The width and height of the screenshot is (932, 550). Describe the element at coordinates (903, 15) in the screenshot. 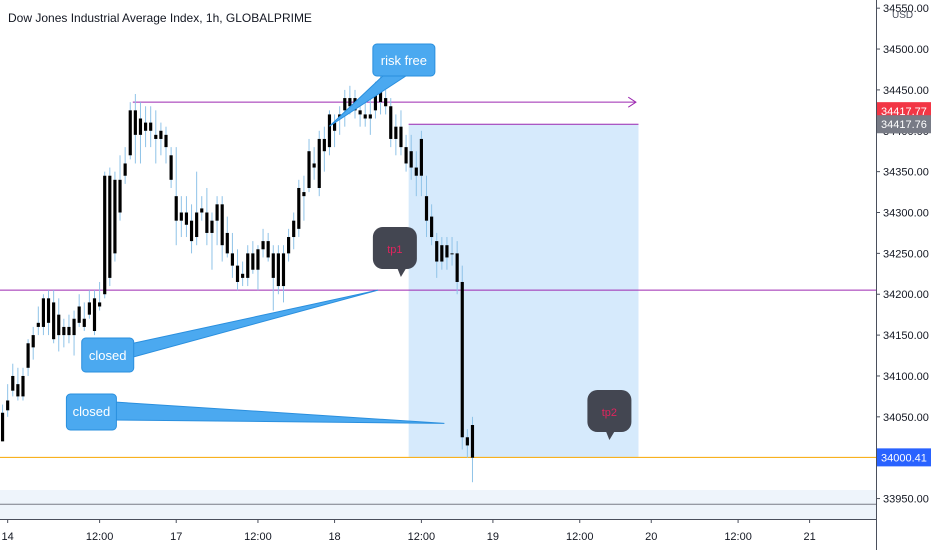

I see `currency-label: USD` at that location.